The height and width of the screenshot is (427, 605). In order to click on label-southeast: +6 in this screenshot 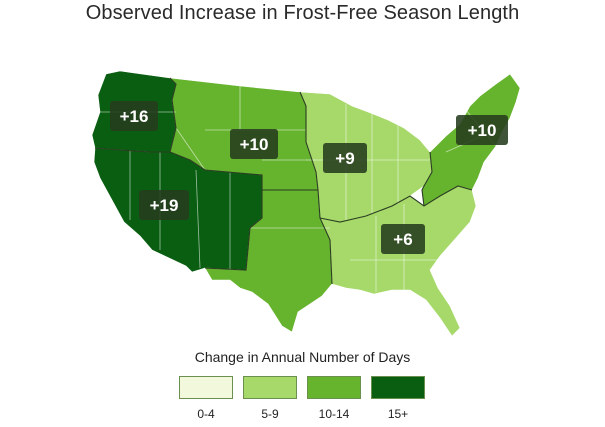, I will do `click(403, 239)`.